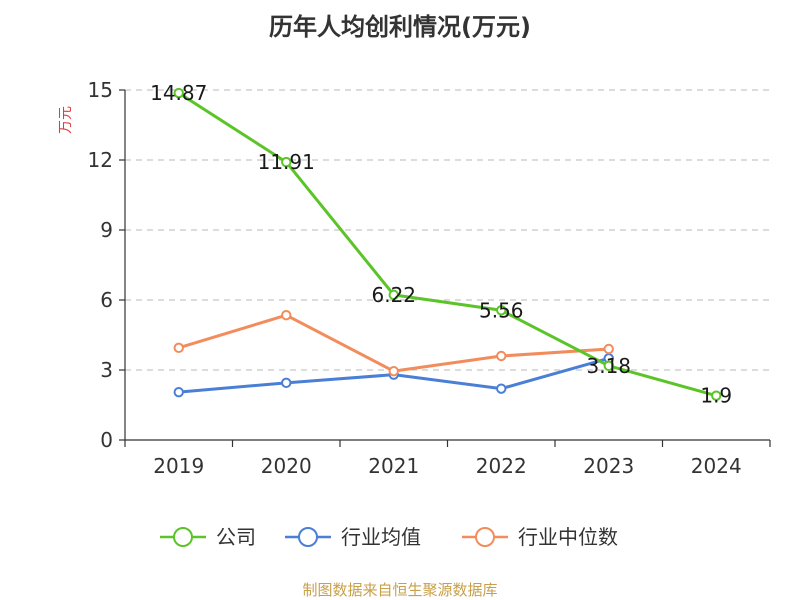 The width and height of the screenshot is (800, 600). I want to click on x-tick-label: 2021, so click(393, 466).